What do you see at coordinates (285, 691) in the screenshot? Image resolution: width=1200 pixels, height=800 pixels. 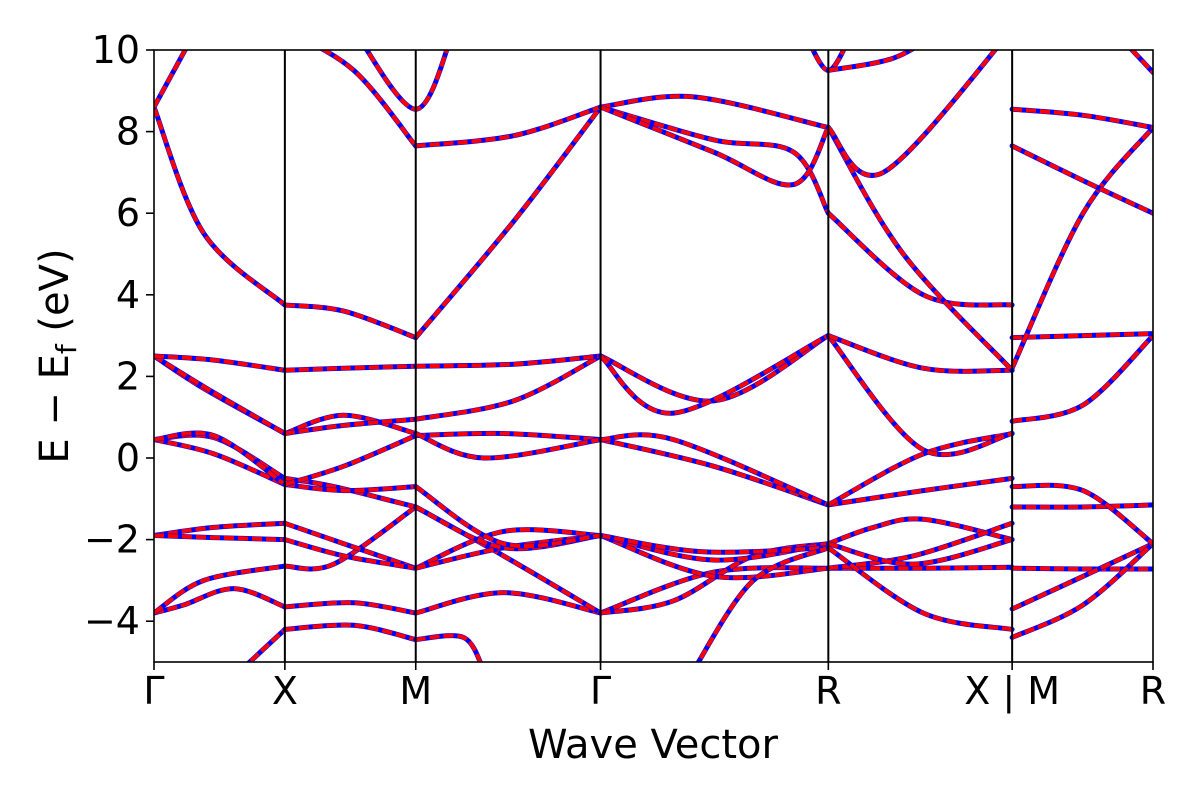 I see `x-tick-label-1: X` at bounding box center [285, 691].